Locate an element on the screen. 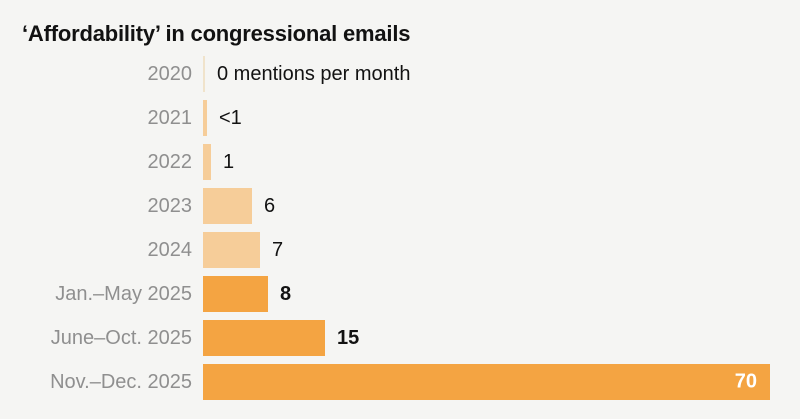  chart-row: 2024 7 is located at coordinates (400, 250).